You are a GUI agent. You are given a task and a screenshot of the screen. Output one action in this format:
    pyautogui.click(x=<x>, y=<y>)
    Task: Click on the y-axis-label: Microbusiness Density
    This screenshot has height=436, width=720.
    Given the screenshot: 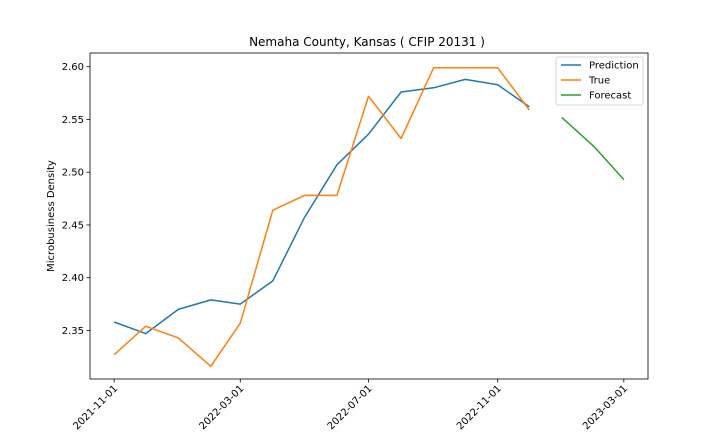 What is the action you would take?
    pyautogui.click(x=51, y=216)
    